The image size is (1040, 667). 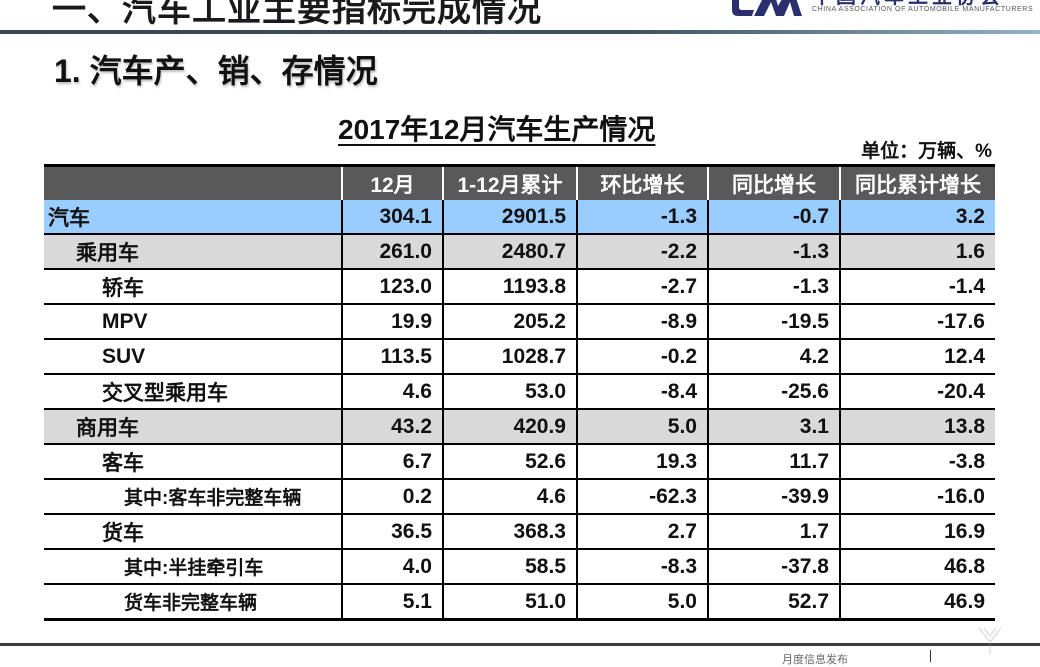 I want to click on cell-month: 19.9, so click(x=392, y=322).